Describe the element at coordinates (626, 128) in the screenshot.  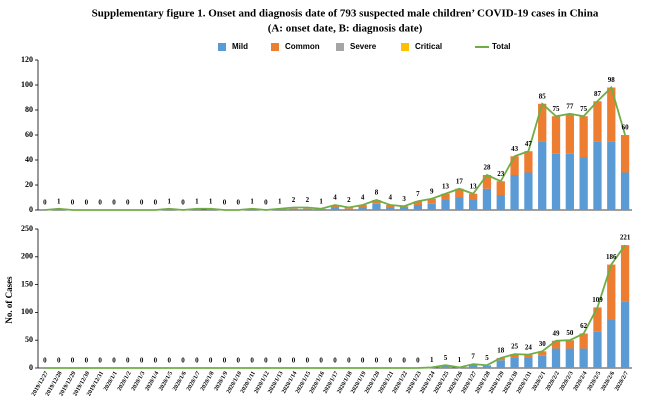
I see `data-label: 60` at that location.